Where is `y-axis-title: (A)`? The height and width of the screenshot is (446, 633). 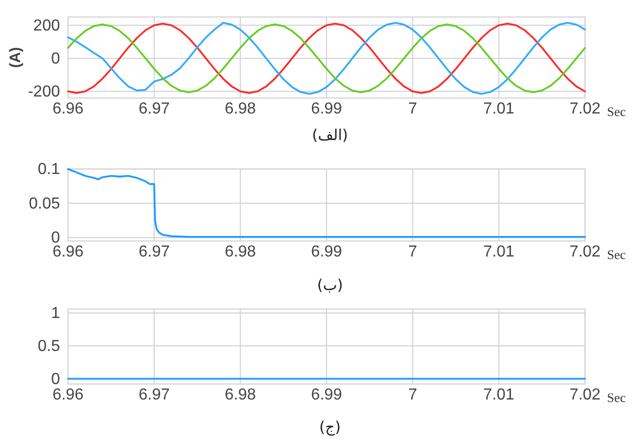
y-axis-title: (A) is located at coordinates (15, 57).